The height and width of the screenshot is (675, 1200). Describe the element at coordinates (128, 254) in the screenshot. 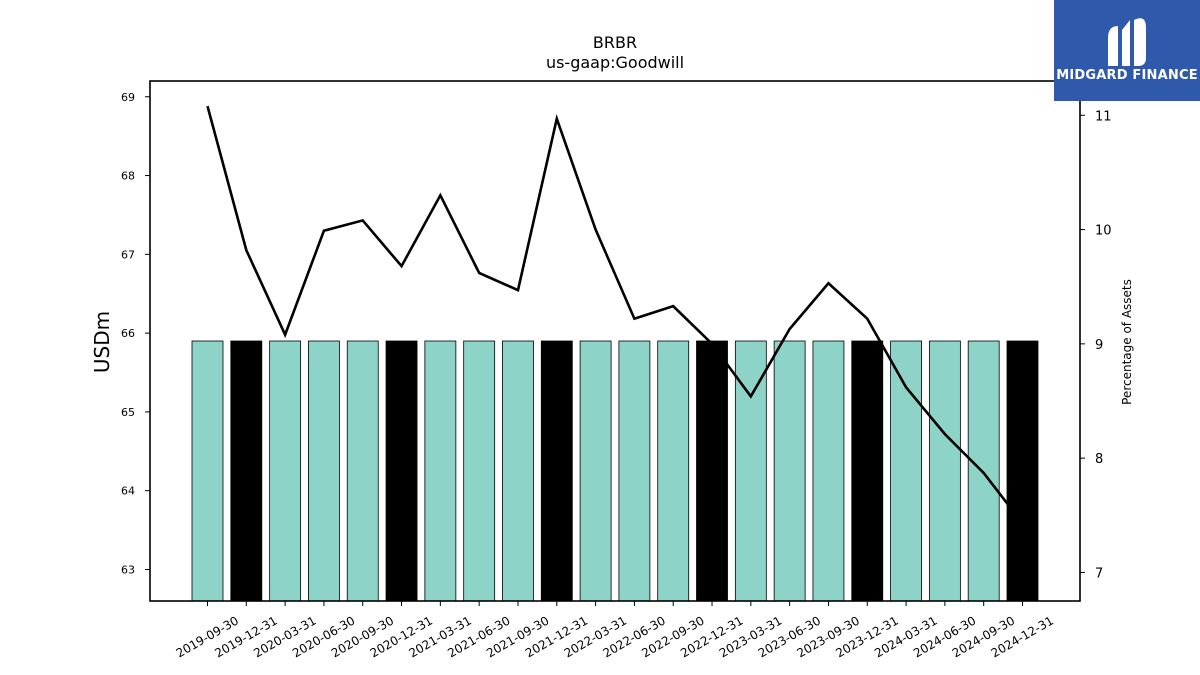

I see `y-tick-label: 67` at that location.